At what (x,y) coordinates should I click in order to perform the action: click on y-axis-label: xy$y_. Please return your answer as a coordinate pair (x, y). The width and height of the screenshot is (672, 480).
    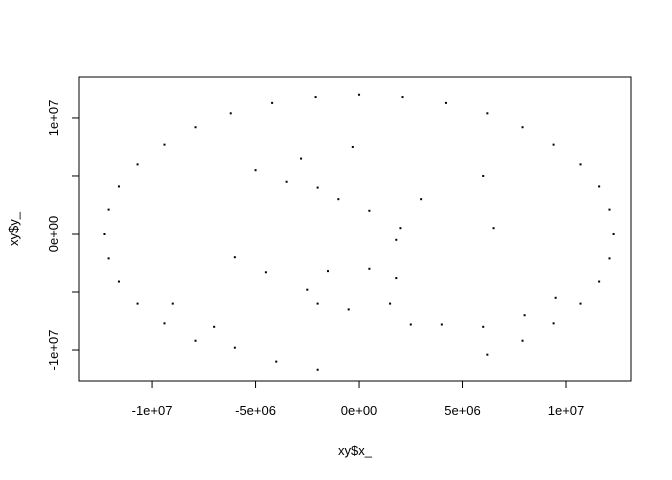
    Looking at the image, I should click on (13, 228).